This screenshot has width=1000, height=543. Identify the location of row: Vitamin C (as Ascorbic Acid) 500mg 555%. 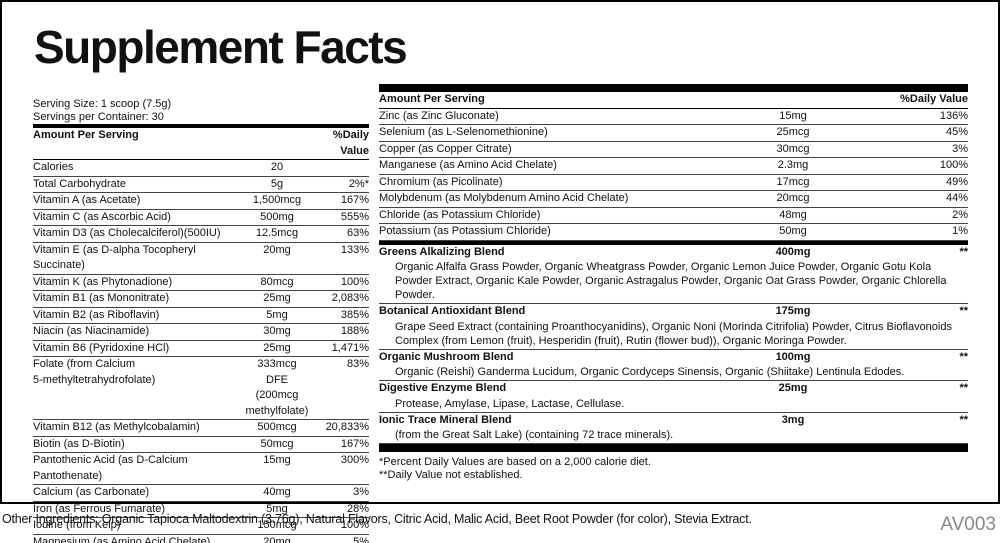
(201, 218).